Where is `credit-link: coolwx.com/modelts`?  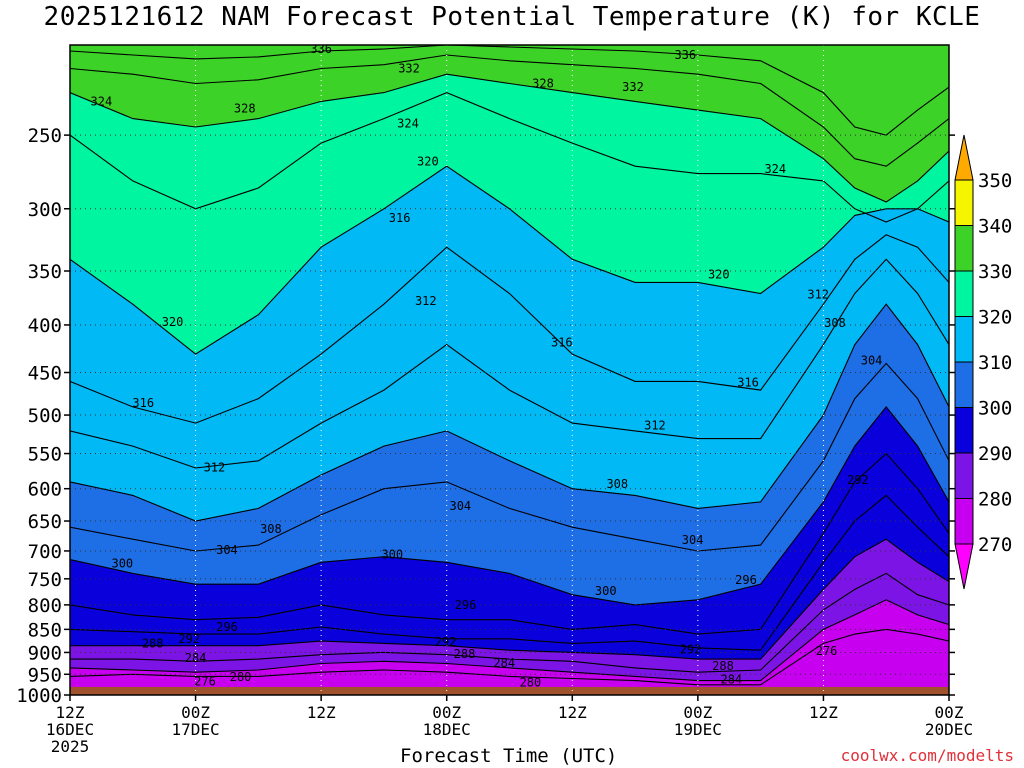 credit-link: coolwx.com/modelts is located at coordinates (927, 755).